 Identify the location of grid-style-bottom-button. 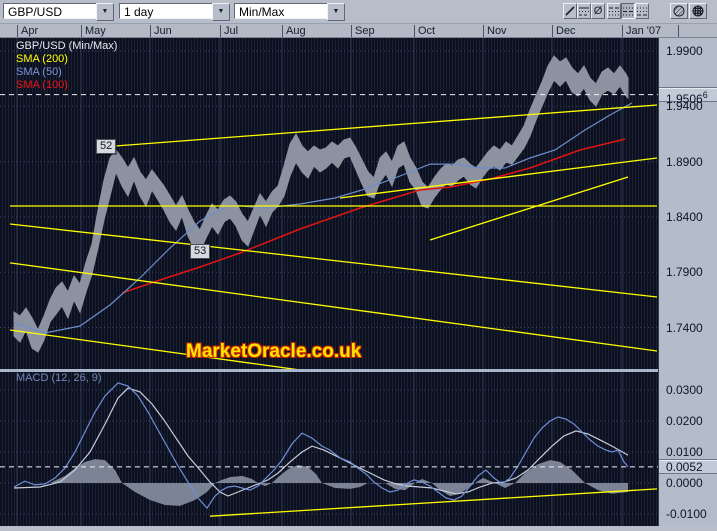
(642, 11).